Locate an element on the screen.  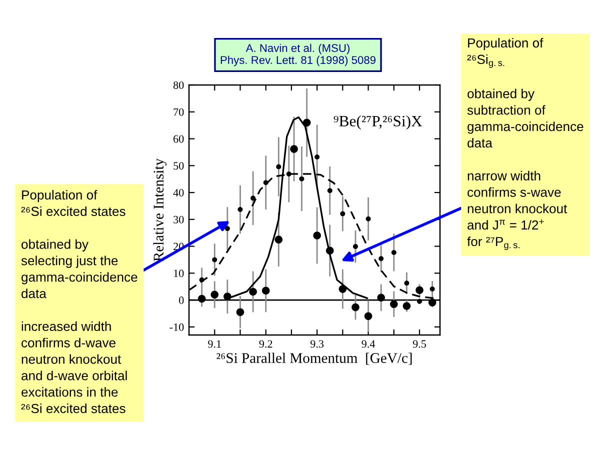
y-tick-label: 10 is located at coordinates (179, 274).